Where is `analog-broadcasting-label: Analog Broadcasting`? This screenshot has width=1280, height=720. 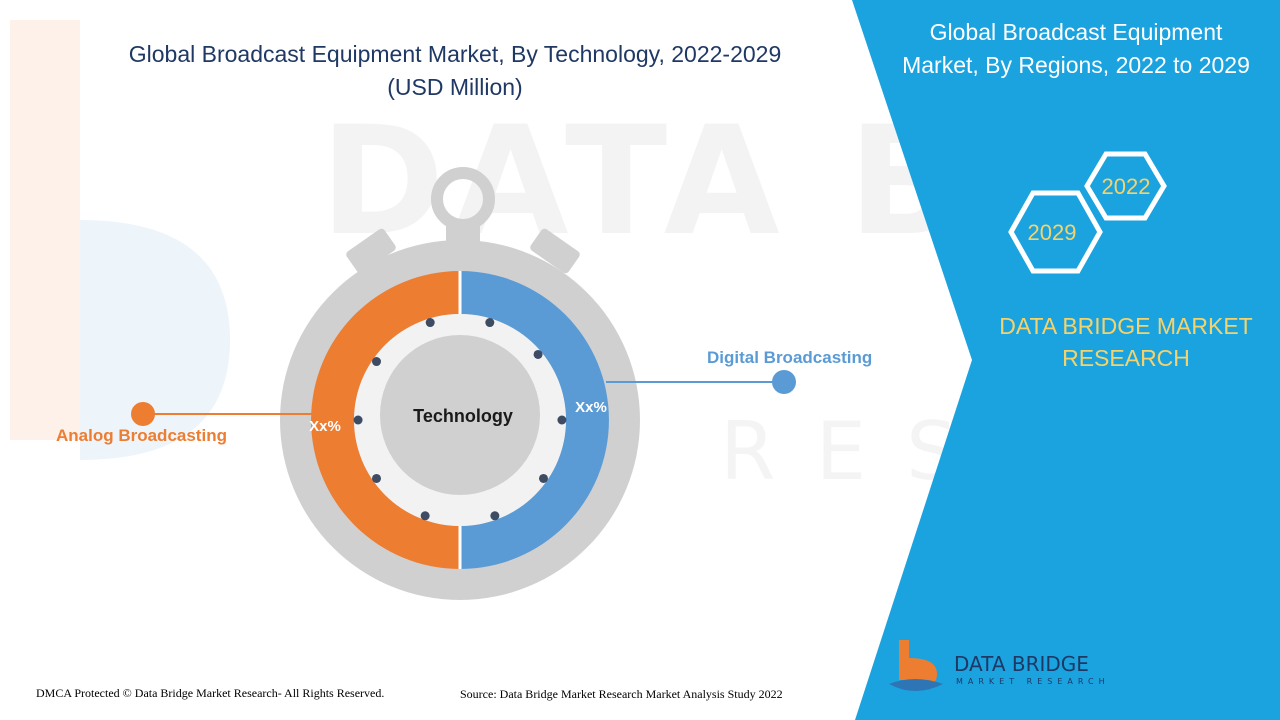 analog-broadcasting-label: Analog Broadcasting is located at coordinates (141, 435).